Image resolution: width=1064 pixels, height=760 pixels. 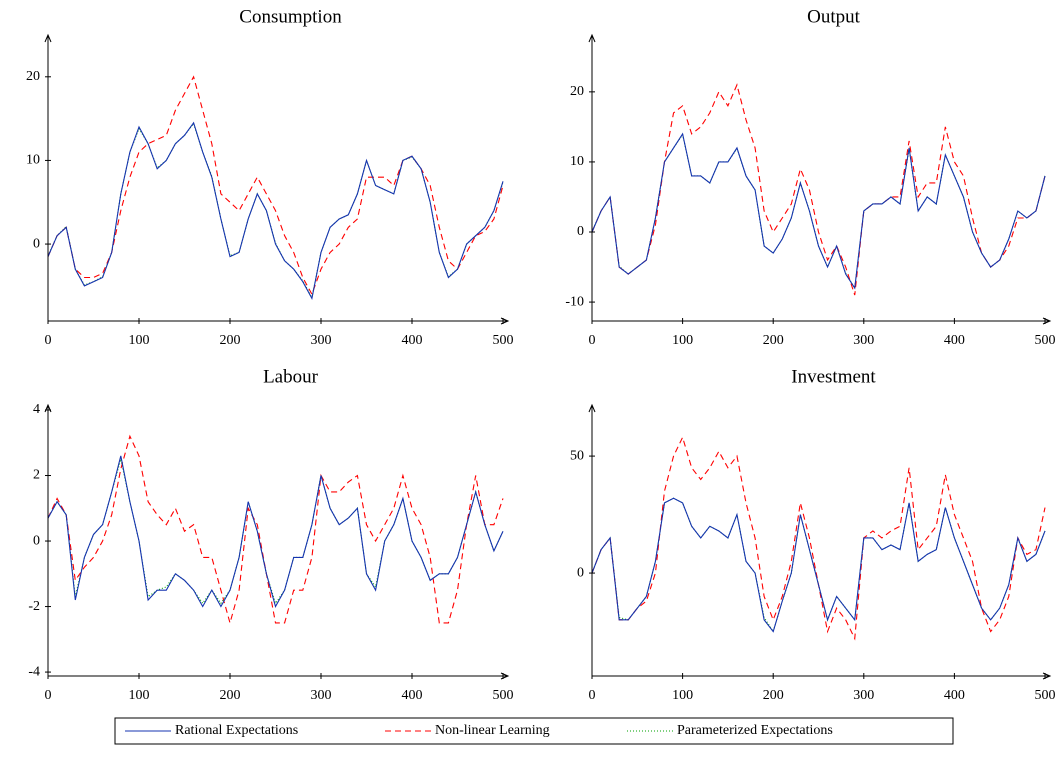 I want to click on legend-box, so click(x=534, y=731).